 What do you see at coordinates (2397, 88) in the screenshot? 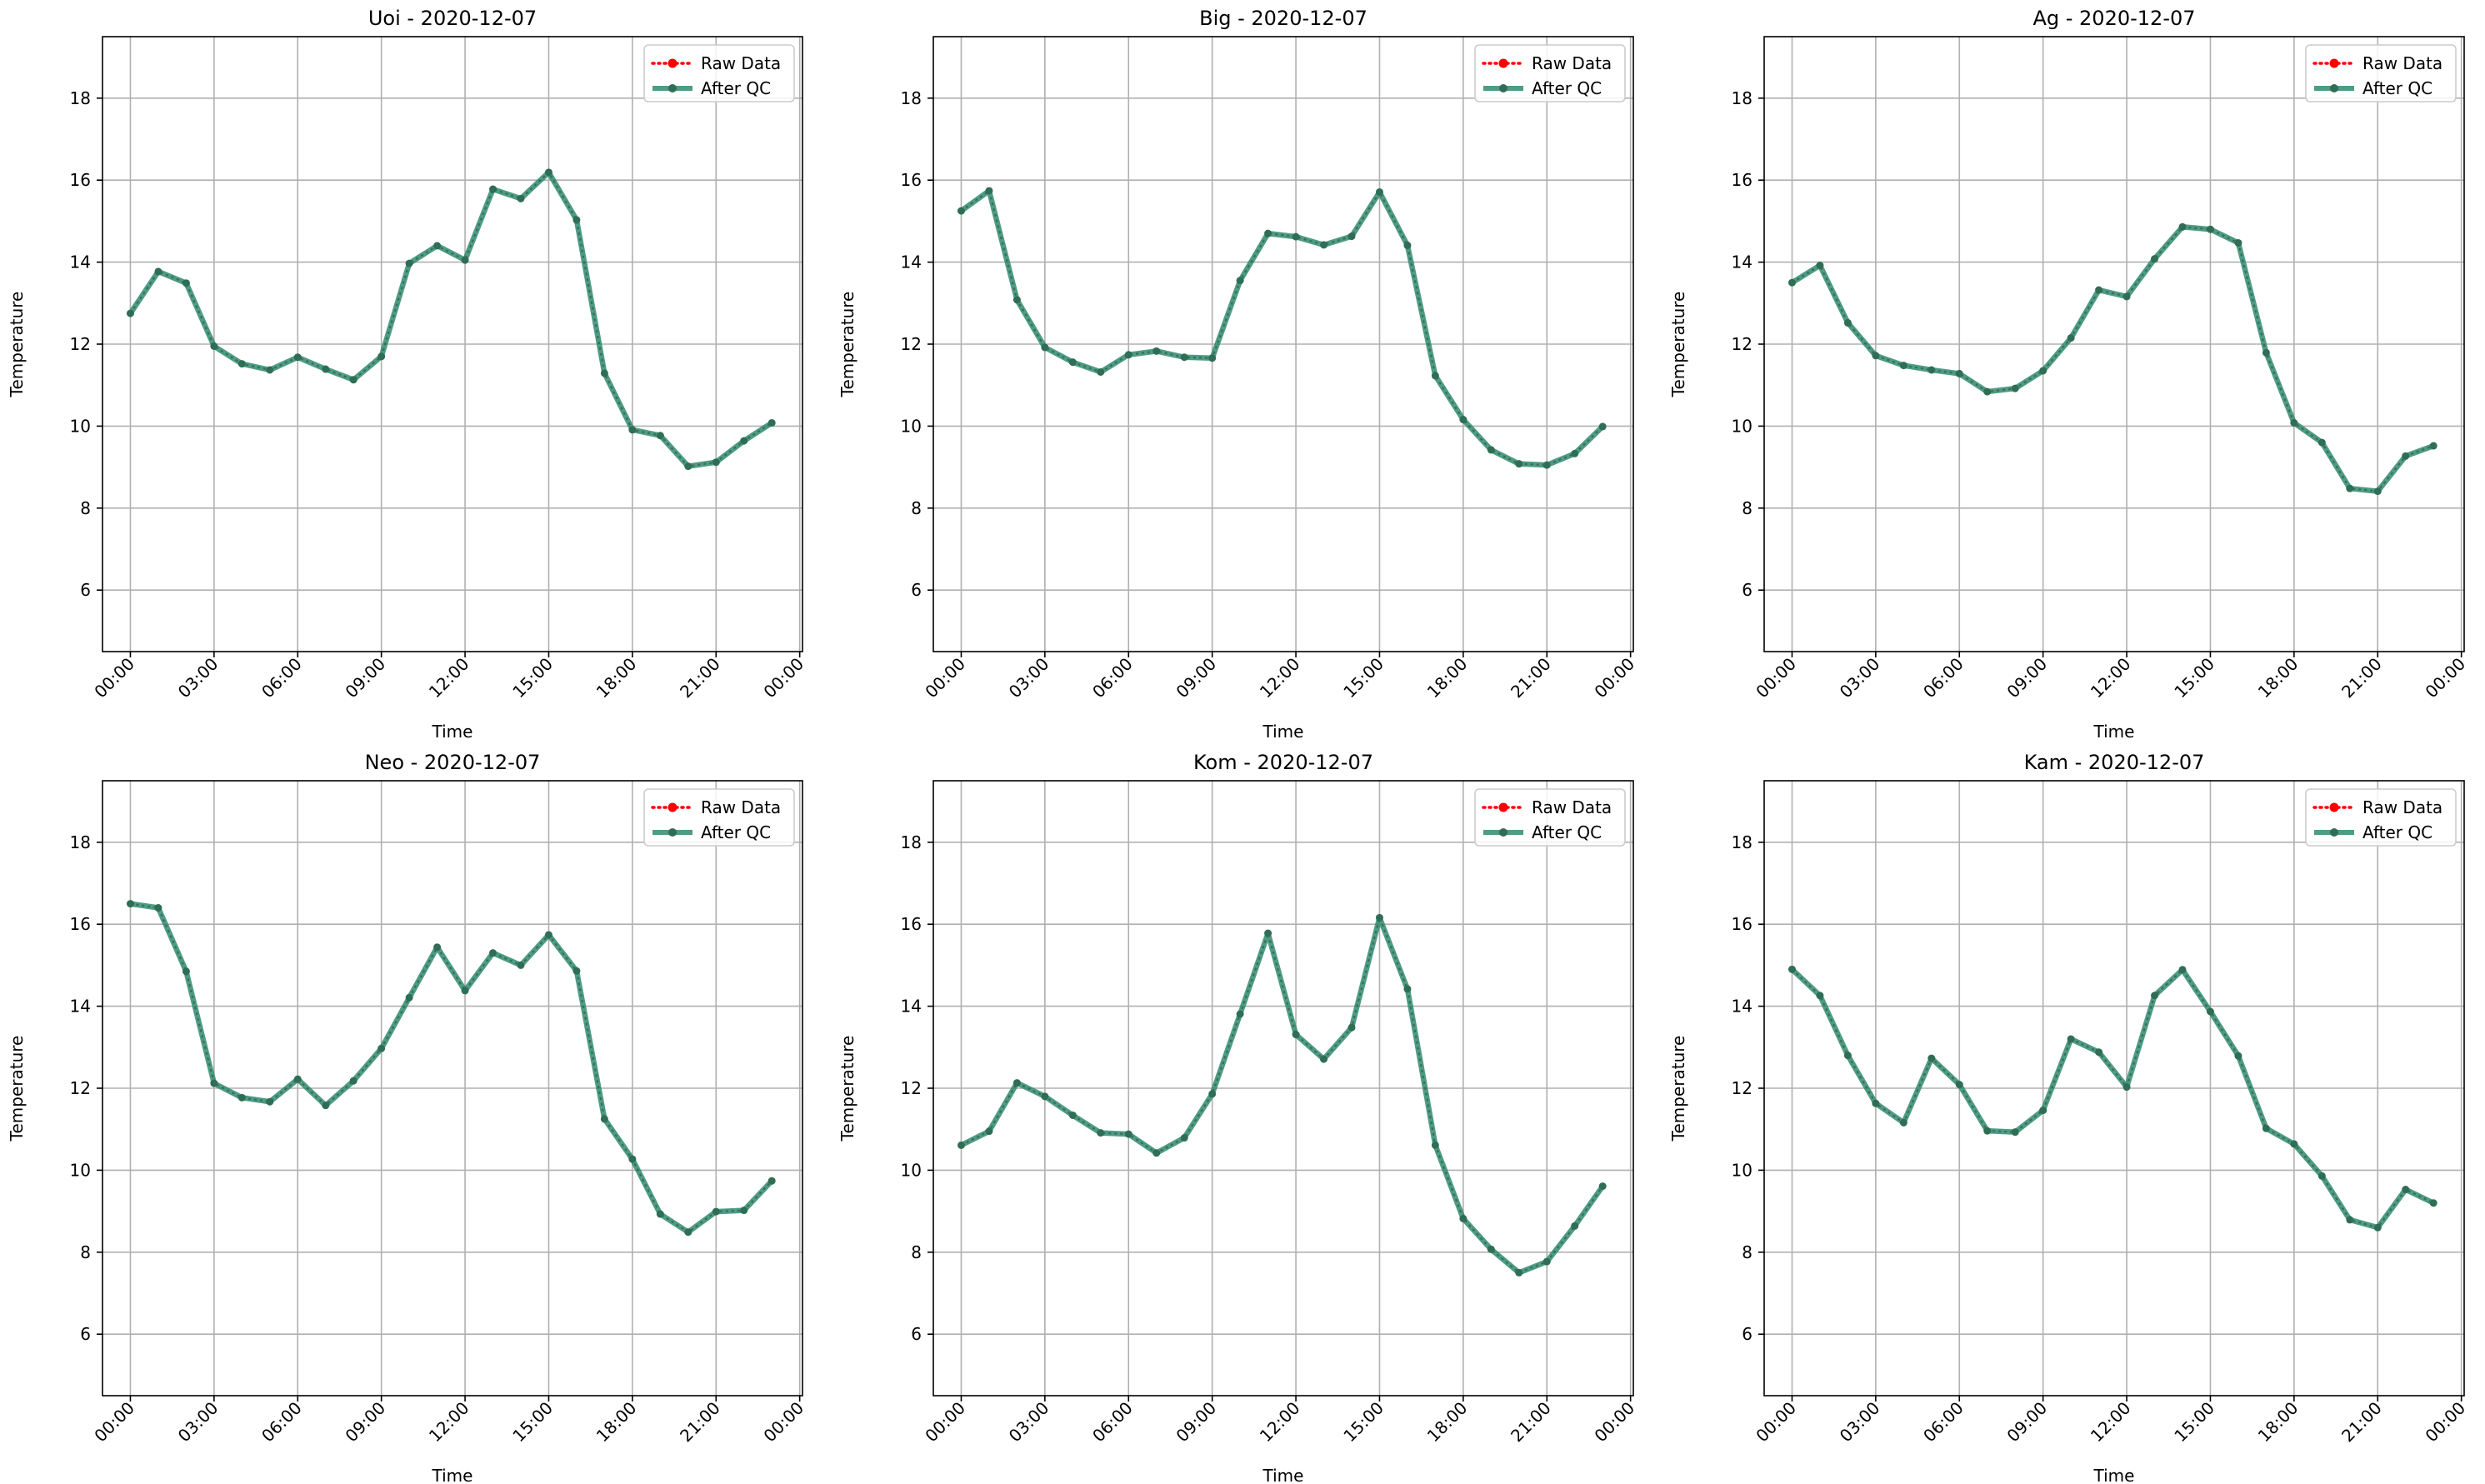
I see `legend-label-after-qc: After QC` at bounding box center [2397, 88].